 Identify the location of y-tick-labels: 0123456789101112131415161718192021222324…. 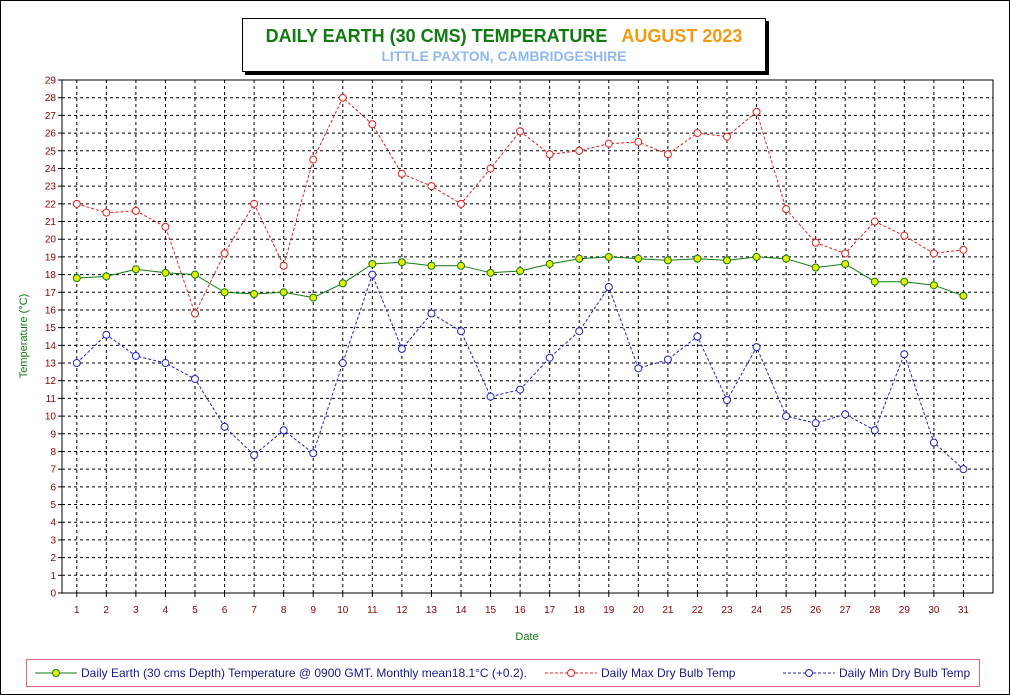
(51, 338).